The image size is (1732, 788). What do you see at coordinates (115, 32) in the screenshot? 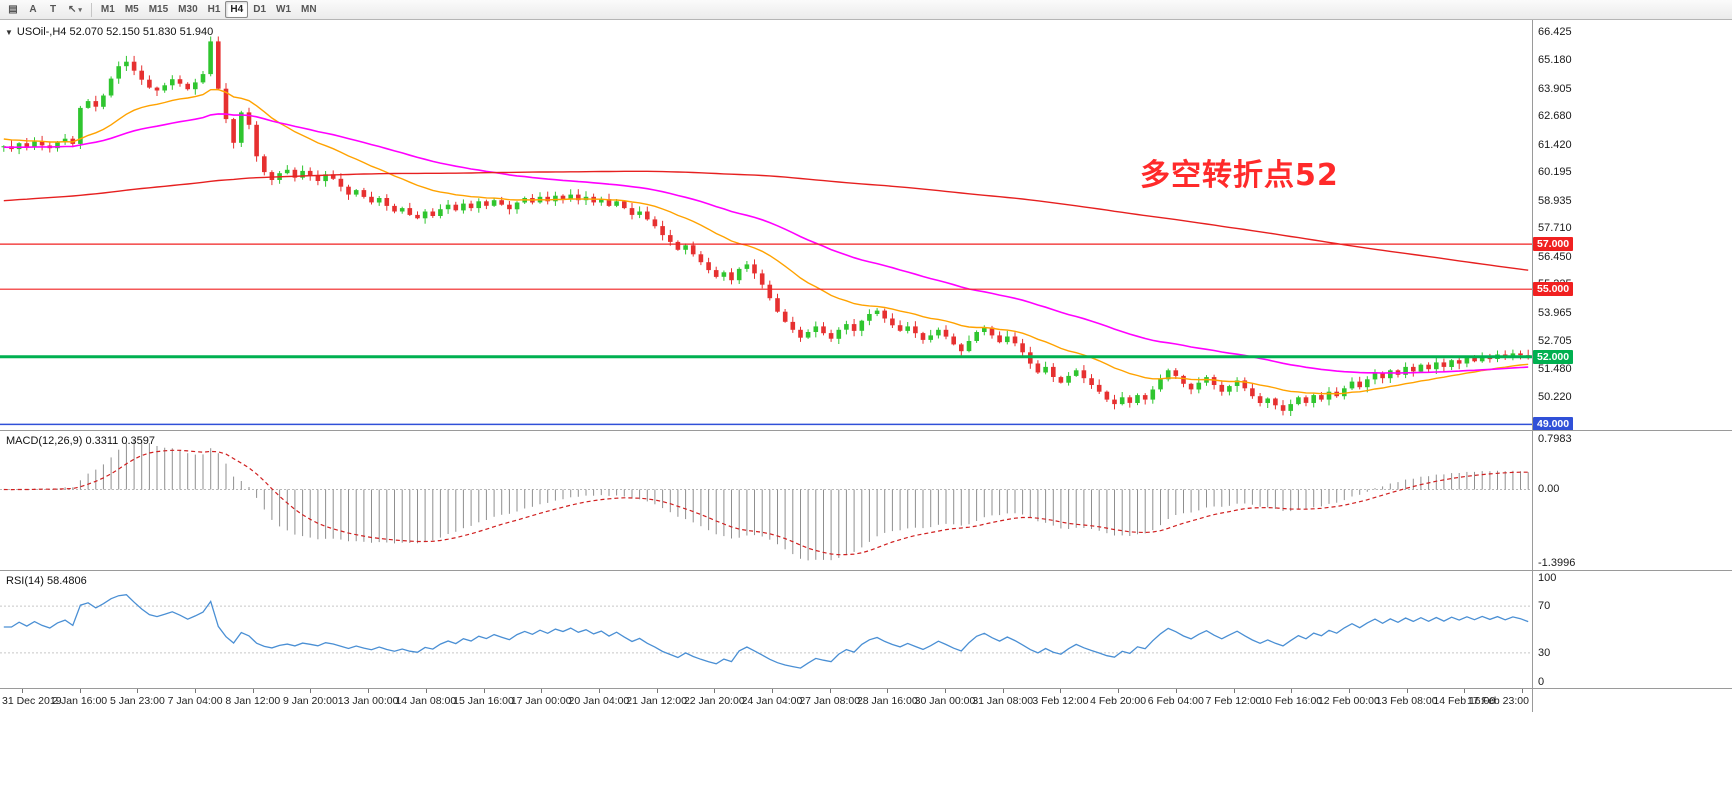
I see `symbol-ohlc-label: USOil-,H4 52.070 52.150 51.830 51.940` at bounding box center [115, 32].